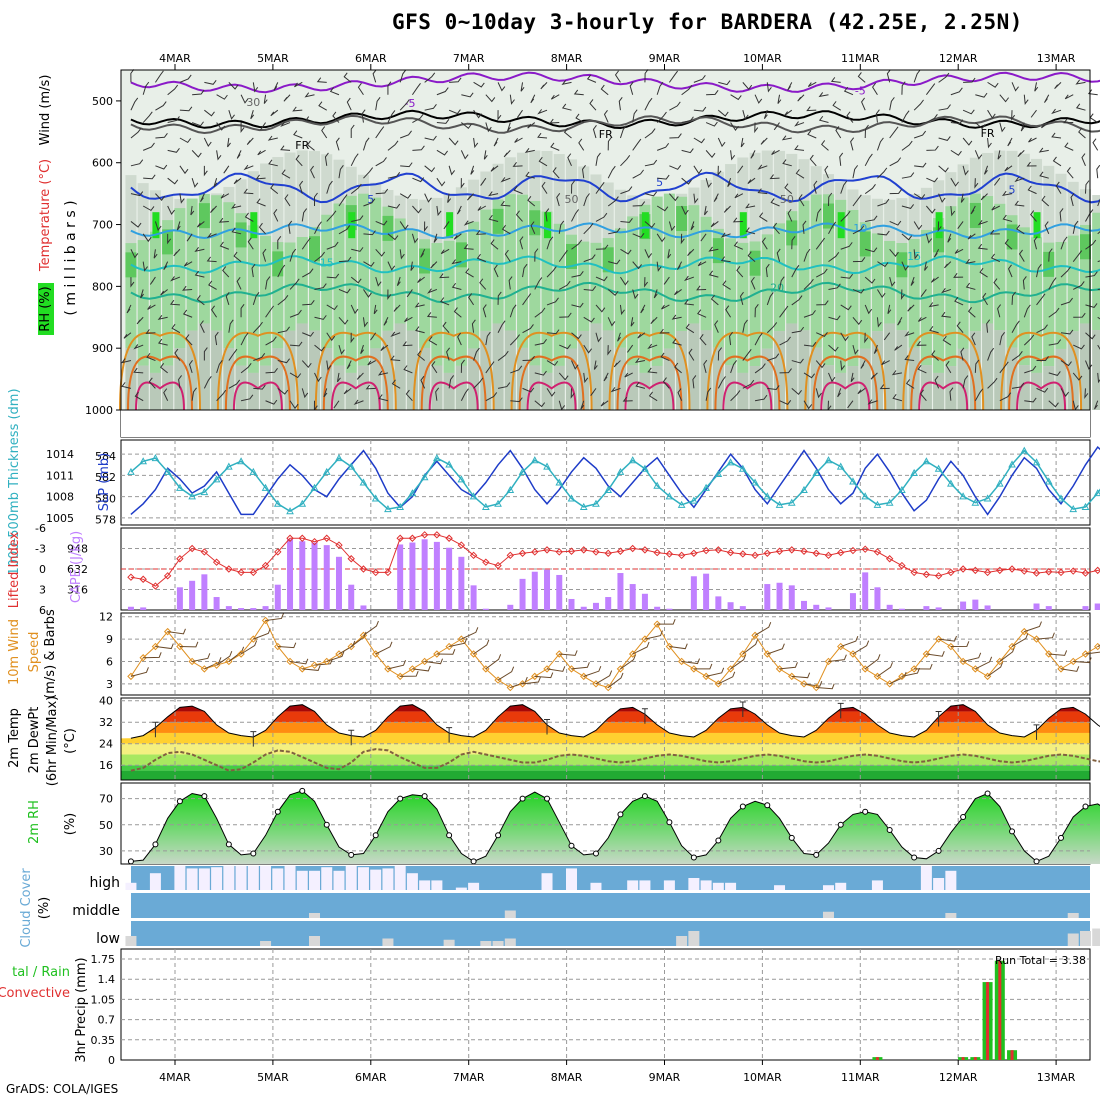 The image size is (1100, 1100). I want to click on rh-point, so click(963, 816).